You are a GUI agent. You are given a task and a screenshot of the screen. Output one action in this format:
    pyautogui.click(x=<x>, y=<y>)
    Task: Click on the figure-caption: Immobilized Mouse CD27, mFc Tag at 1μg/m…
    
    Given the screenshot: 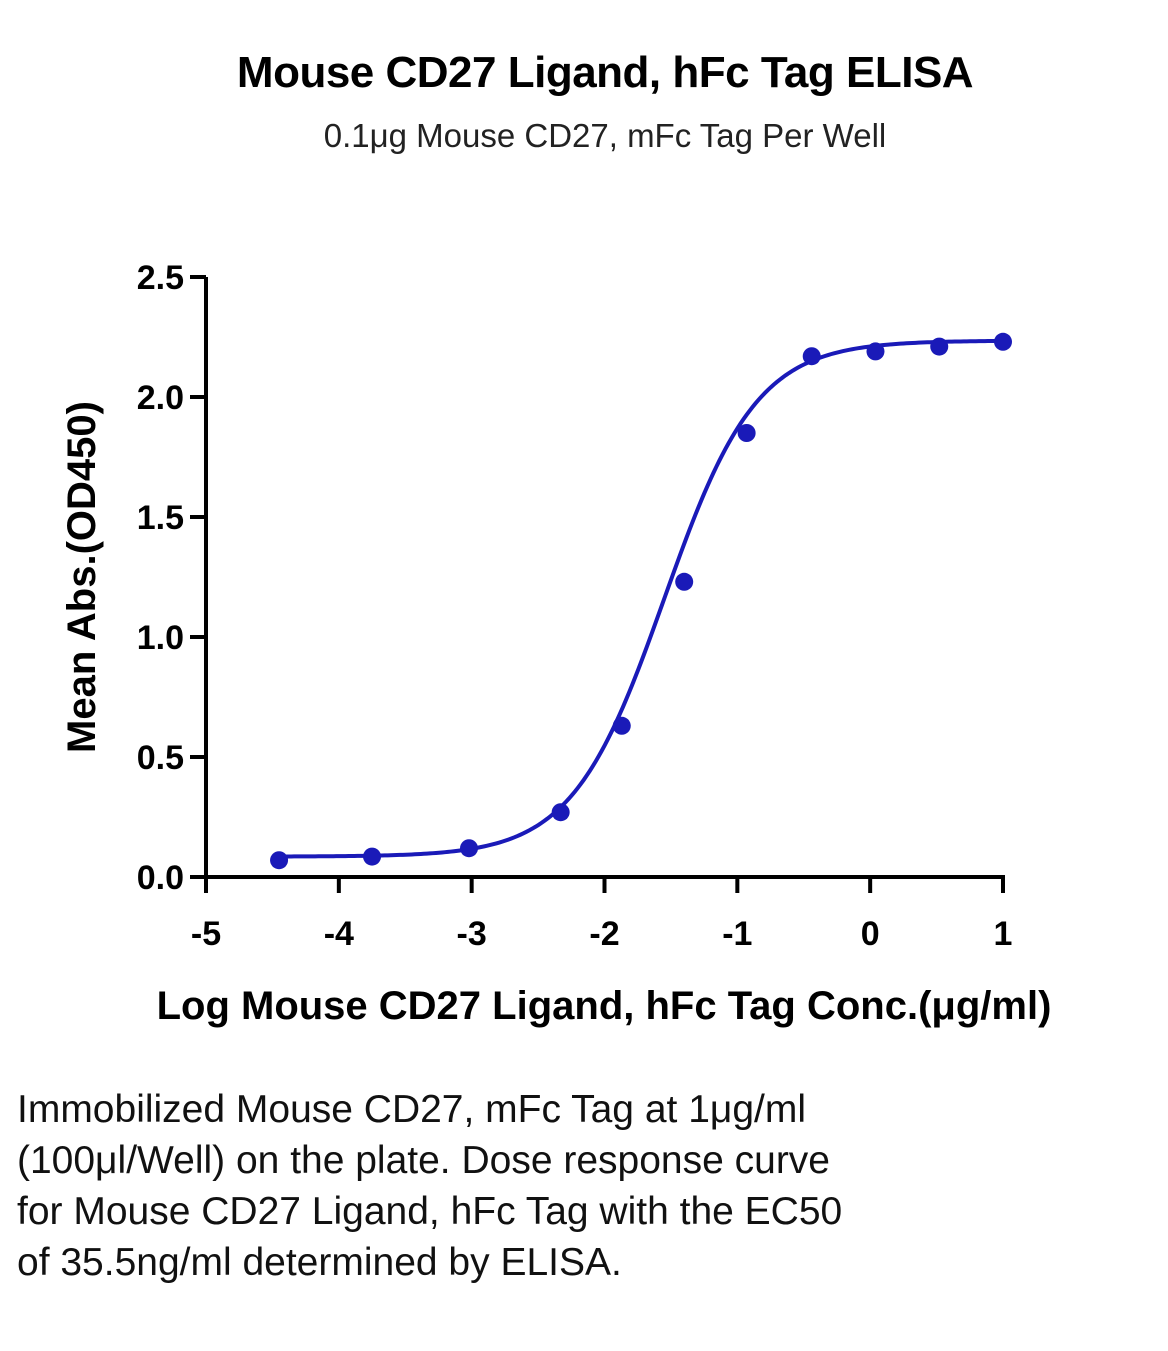 What is the action you would take?
    pyautogui.click(x=430, y=1186)
    